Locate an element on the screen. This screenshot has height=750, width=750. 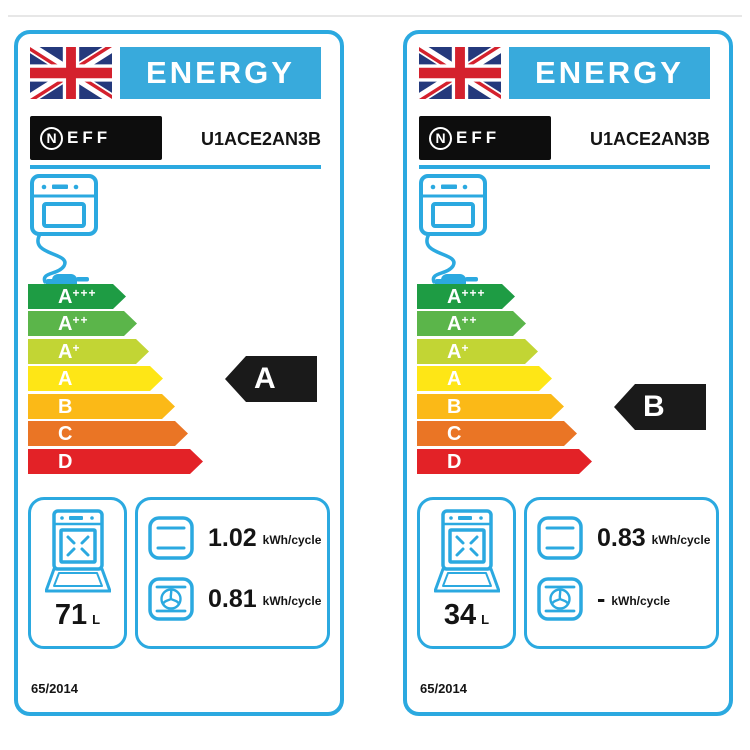
fan-value: 0.81 is located at coordinates (232, 598).